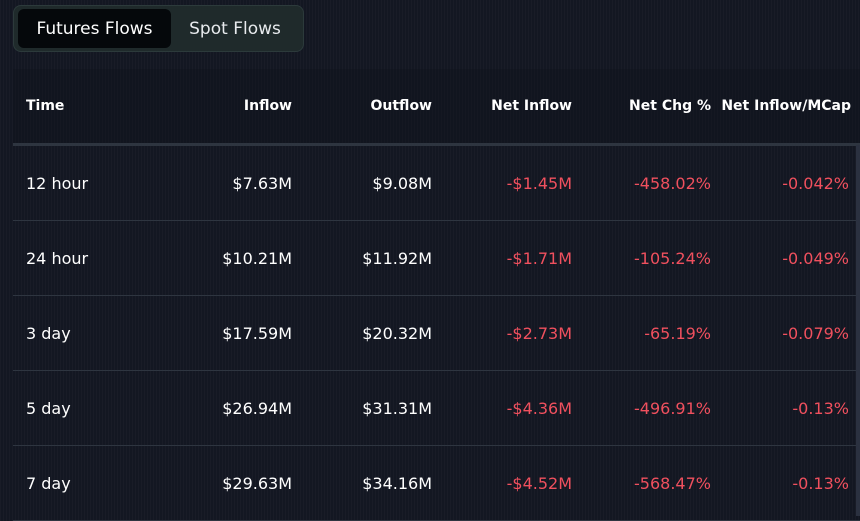 This screenshot has height=521, width=860. What do you see at coordinates (257, 408) in the screenshot?
I see `inflow-cell: $26.94M` at bounding box center [257, 408].